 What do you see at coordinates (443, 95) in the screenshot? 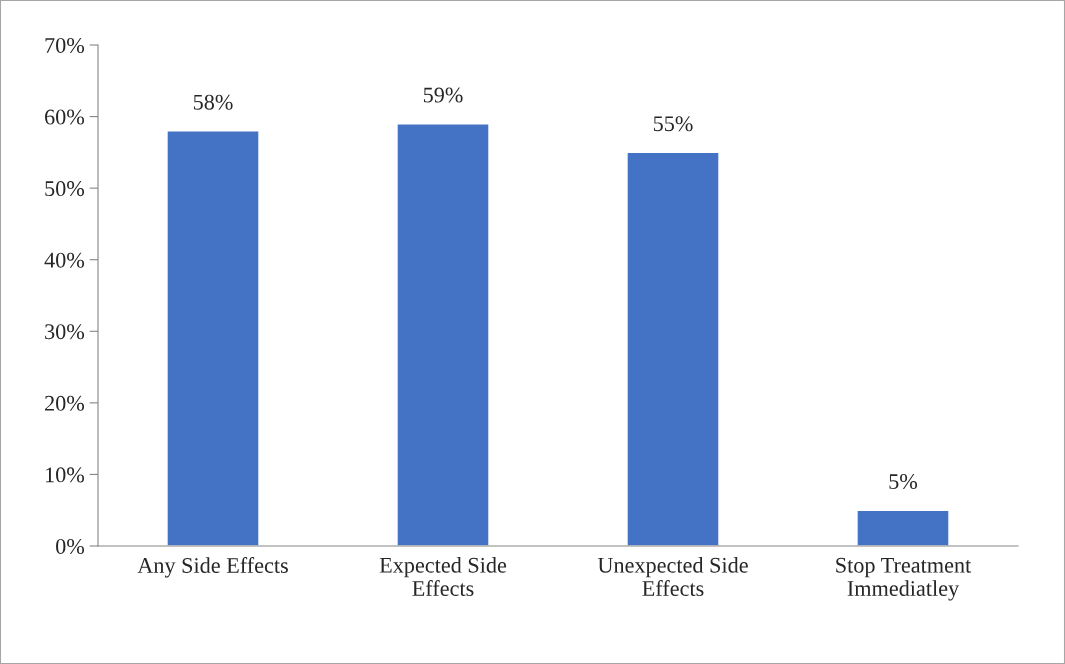
I see `data-label: 59%` at bounding box center [443, 95].